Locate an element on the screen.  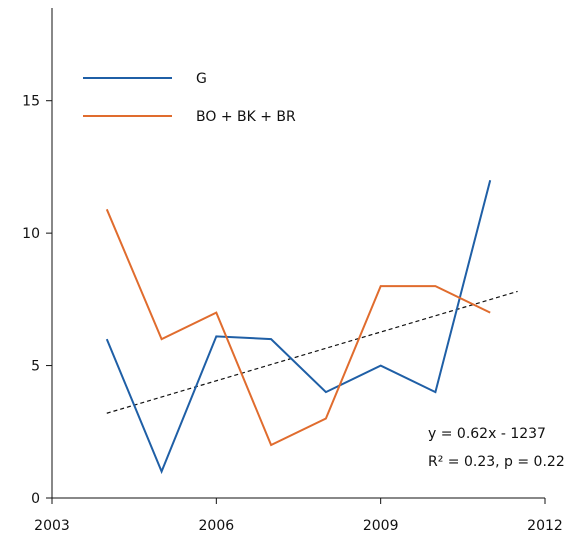
x-tick-label: 2012 is located at coordinates (545, 526).